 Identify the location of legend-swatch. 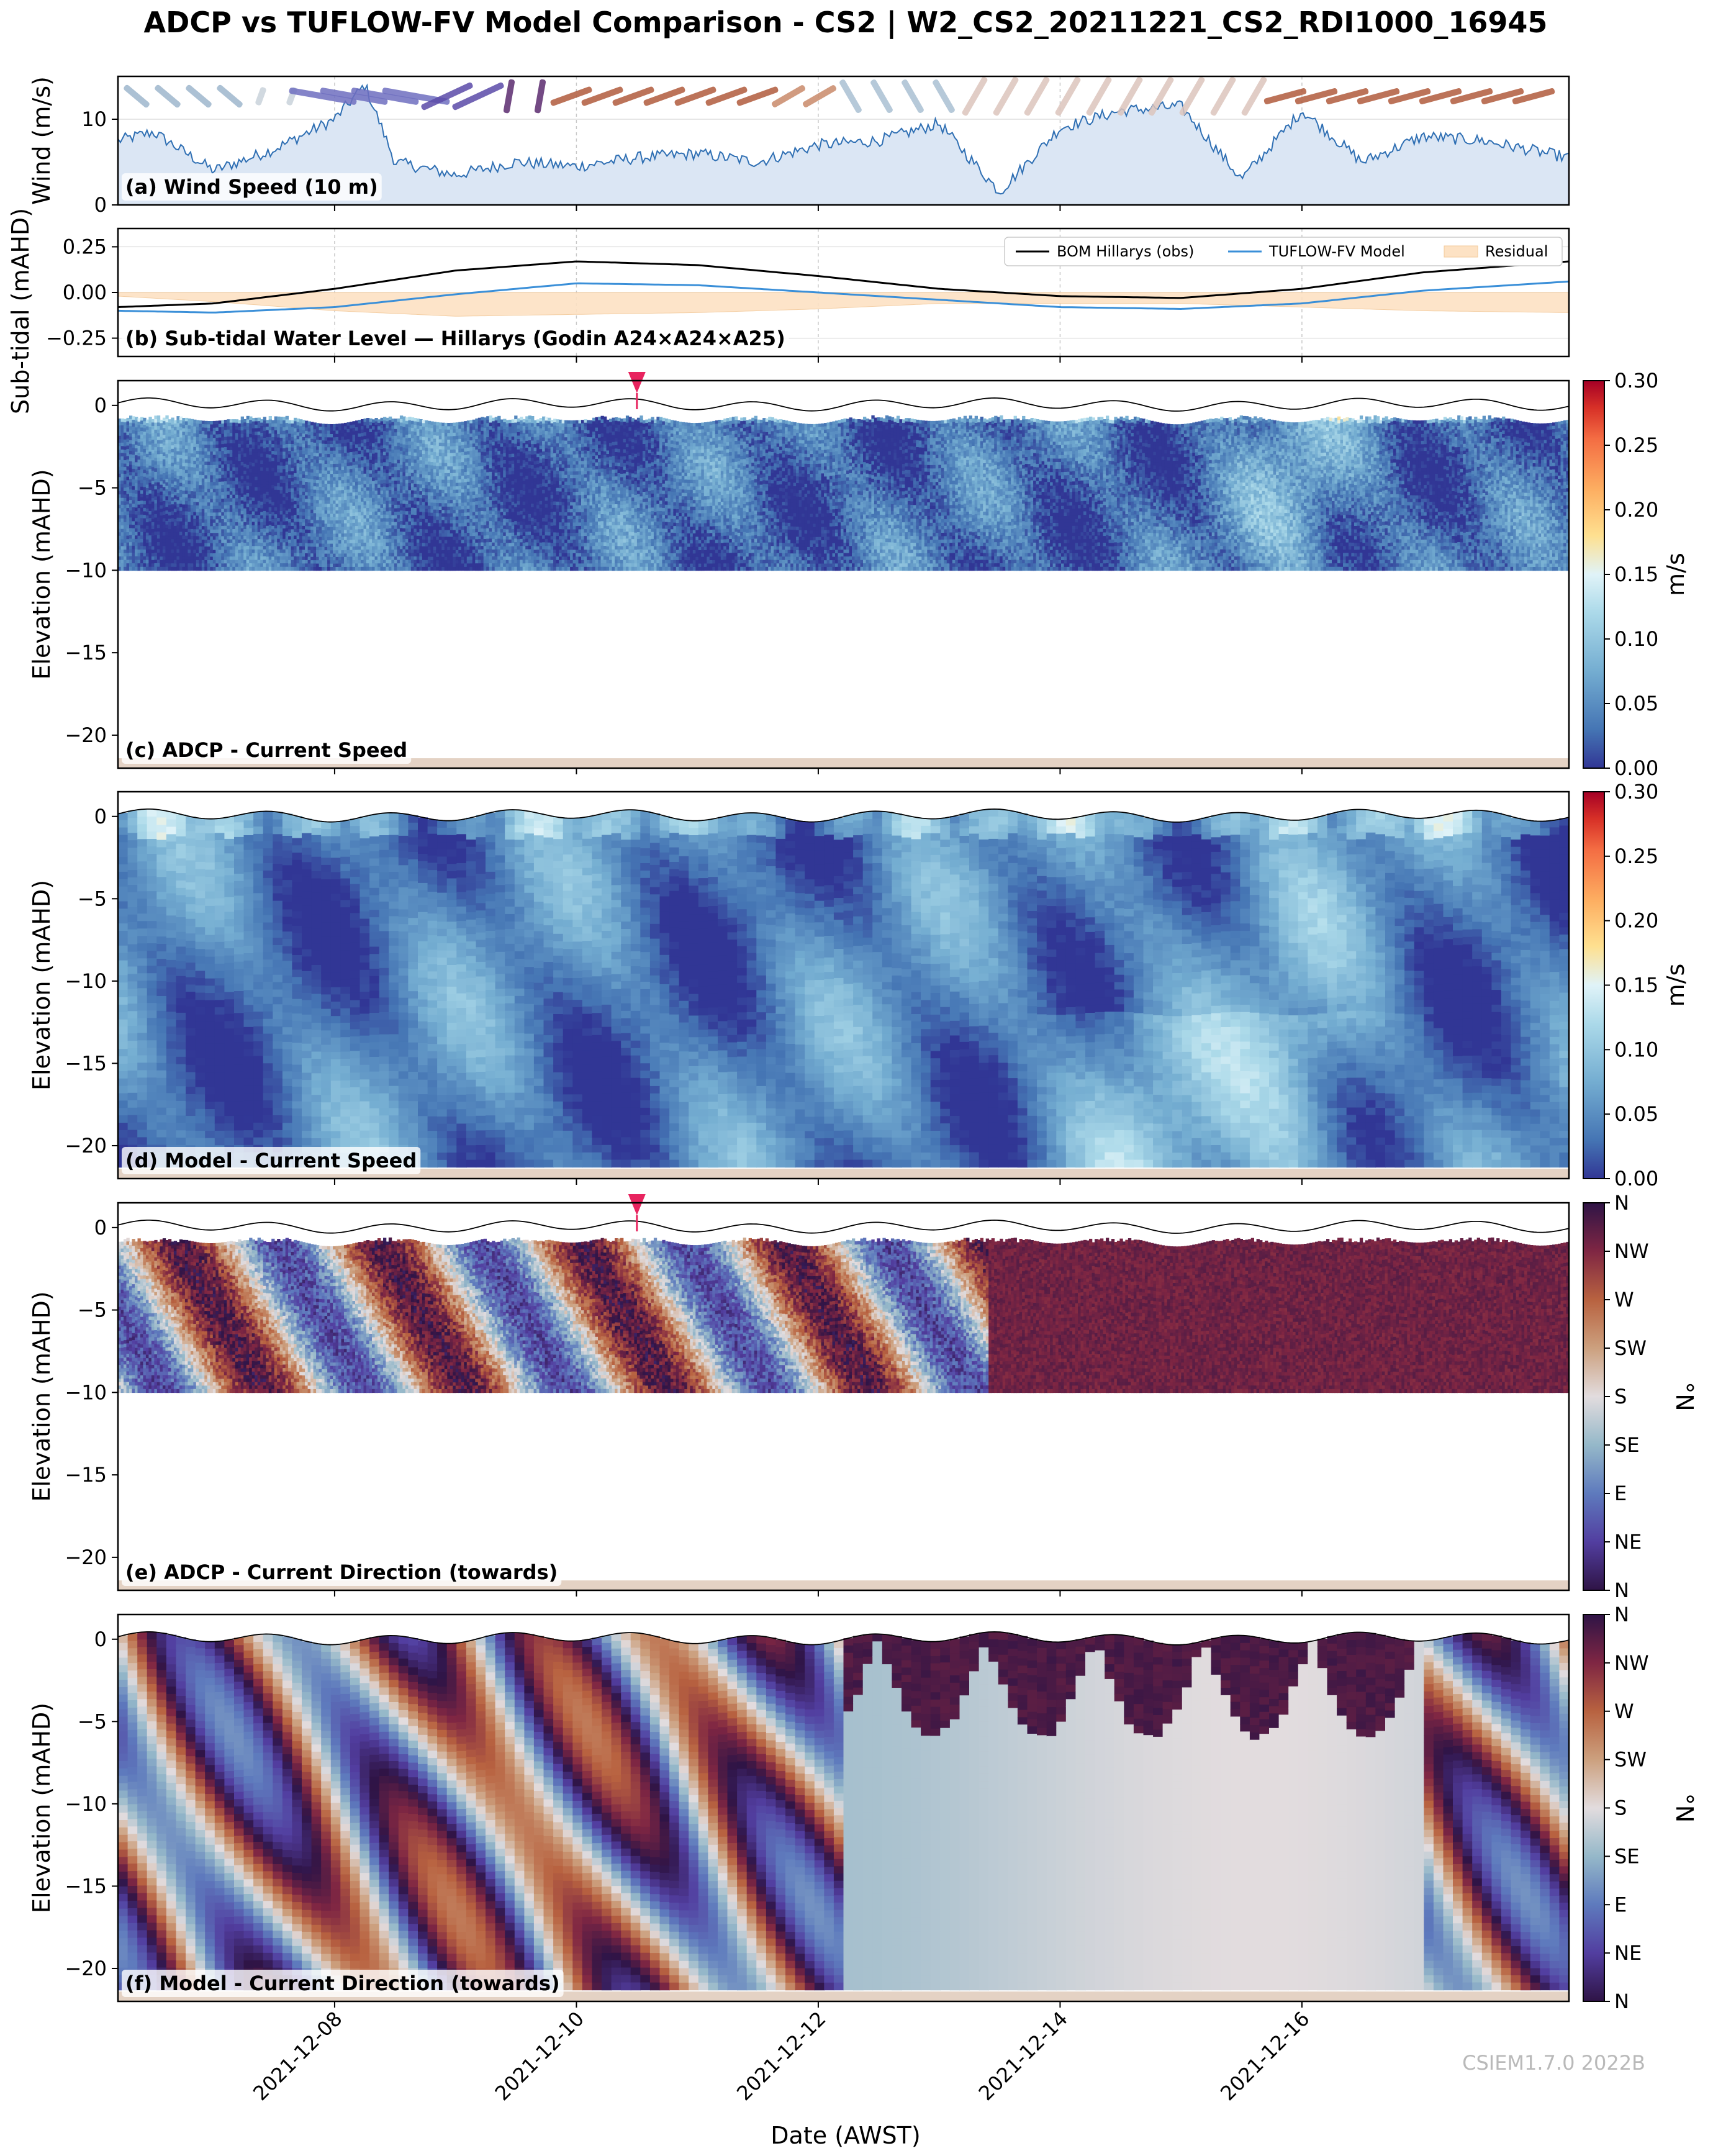
(1461, 251).